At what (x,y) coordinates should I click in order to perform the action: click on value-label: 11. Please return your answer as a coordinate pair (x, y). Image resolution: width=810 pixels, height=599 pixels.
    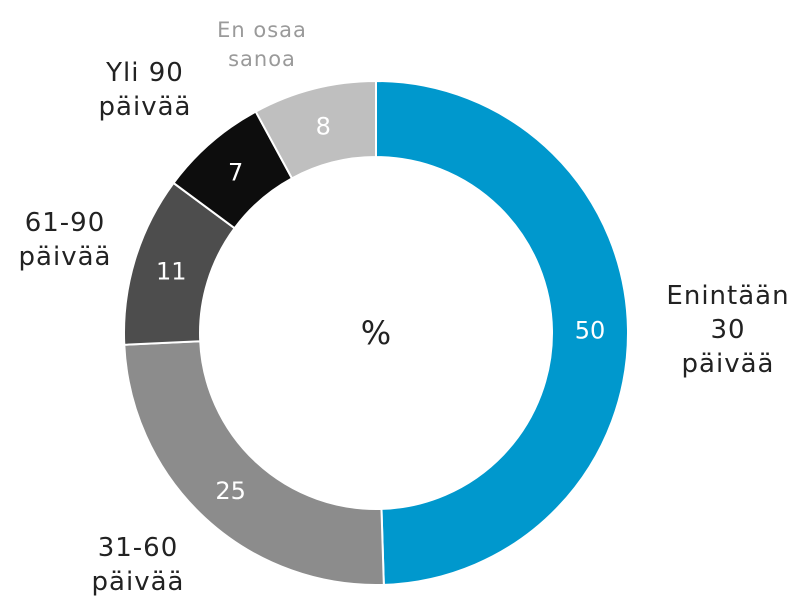
    Looking at the image, I should click on (171, 272).